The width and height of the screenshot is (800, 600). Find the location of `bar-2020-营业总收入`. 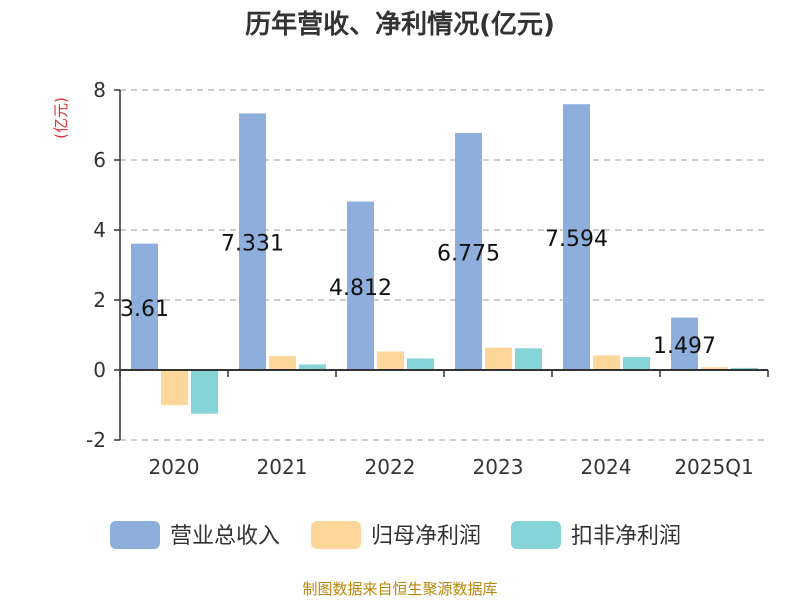

bar-2020-营业总收入 is located at coordinates (144, 306).